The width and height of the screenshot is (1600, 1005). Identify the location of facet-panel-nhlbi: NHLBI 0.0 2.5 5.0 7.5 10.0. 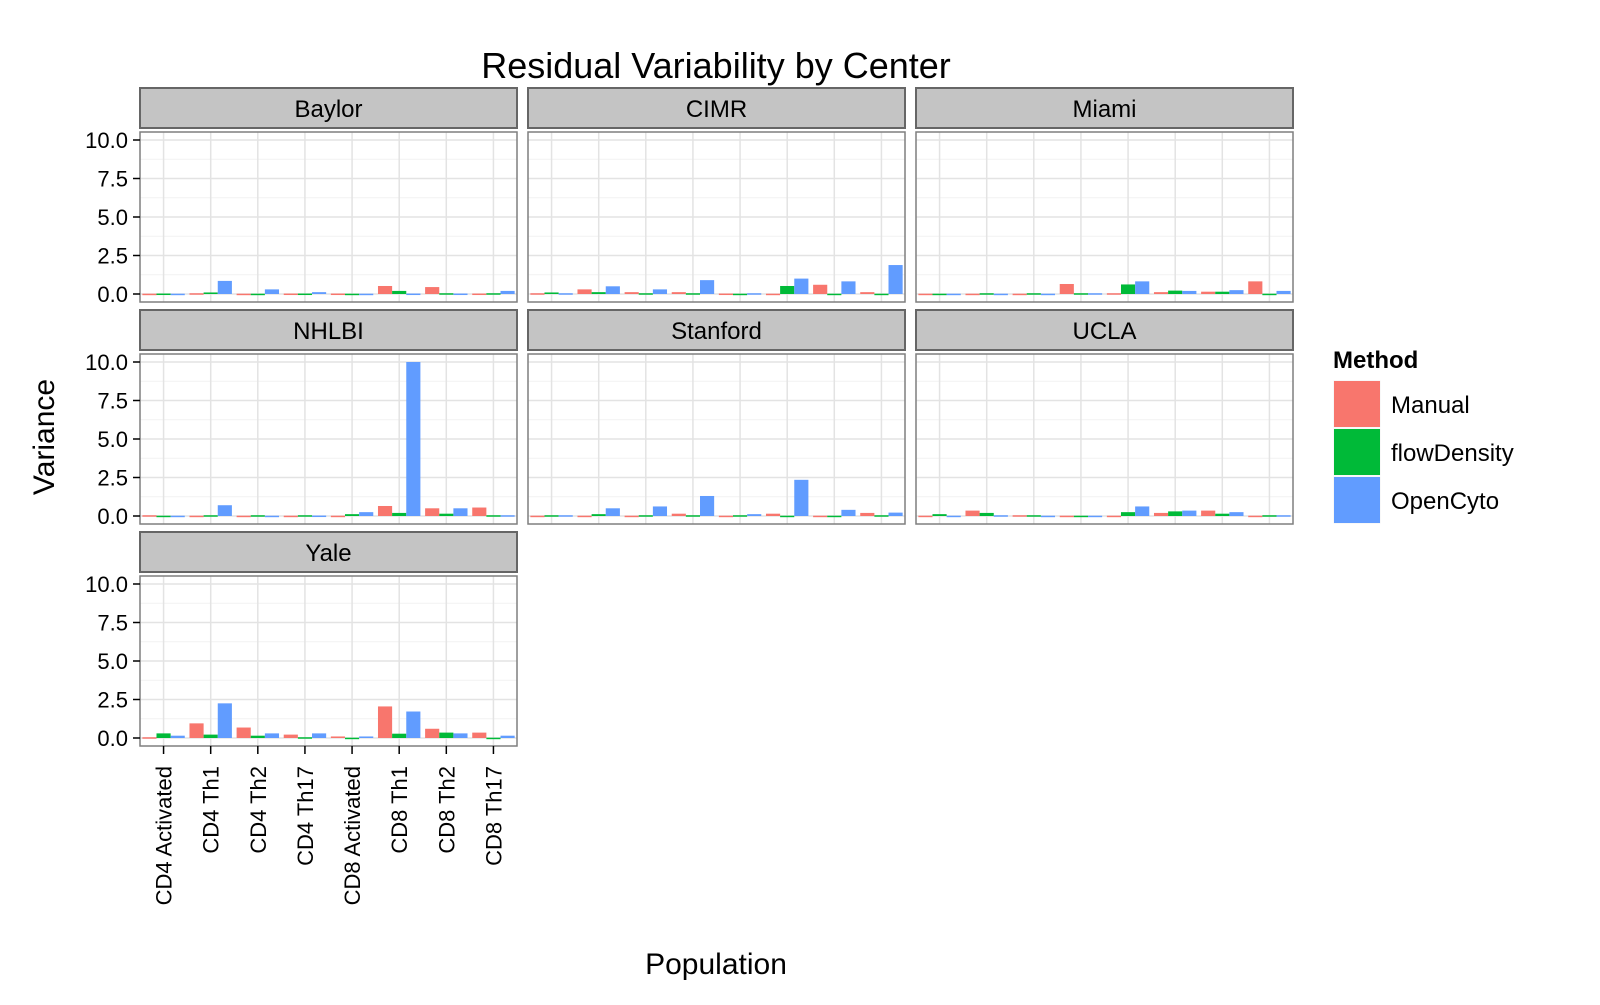
(301, 419).